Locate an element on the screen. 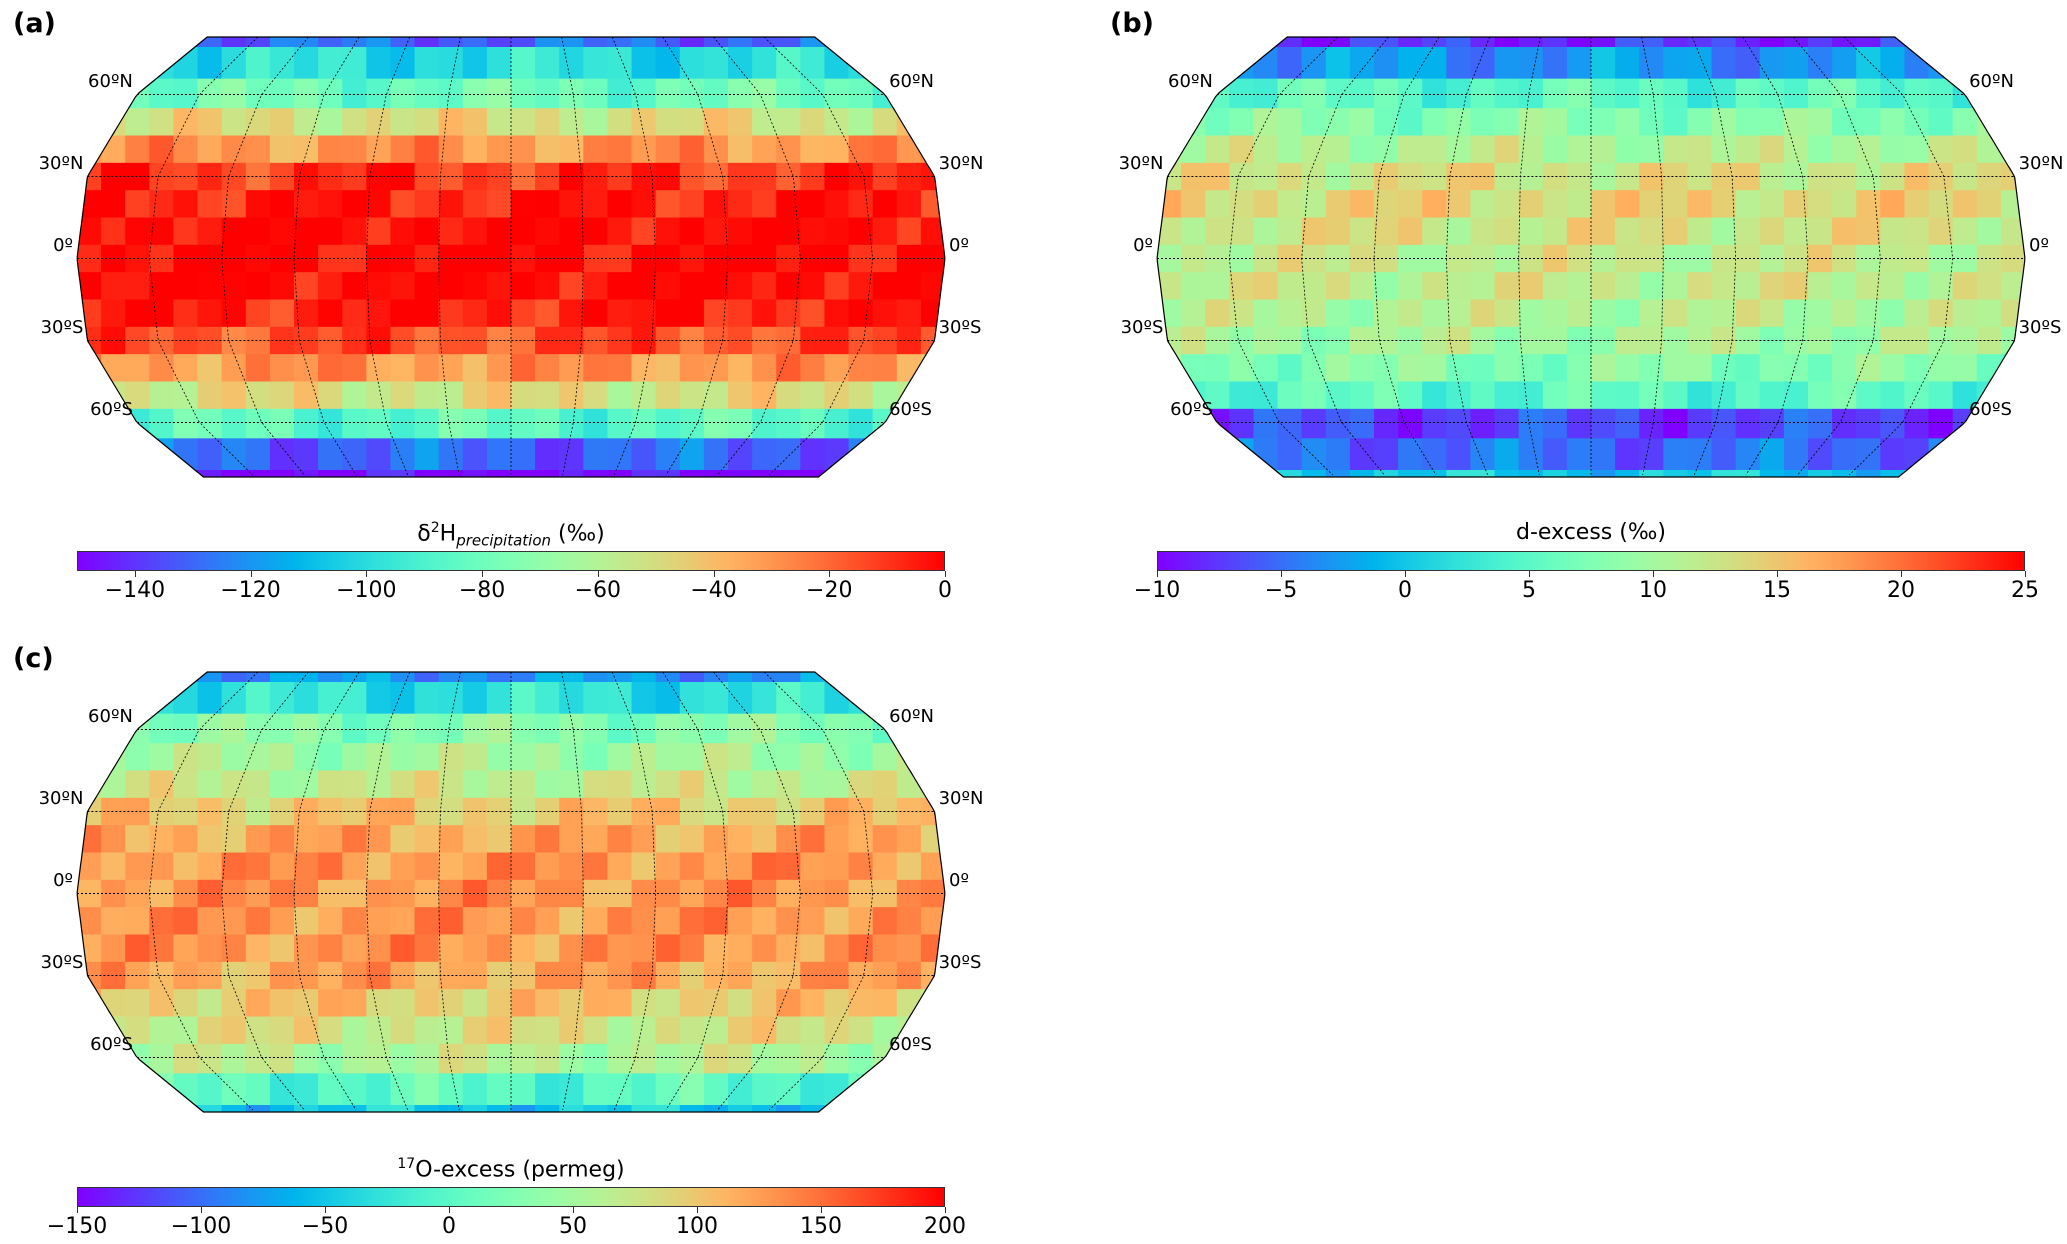 The width and height of the screenshot is (2067, 1244). lat-label-right: 60ºS is located at coordinates (910, 409).